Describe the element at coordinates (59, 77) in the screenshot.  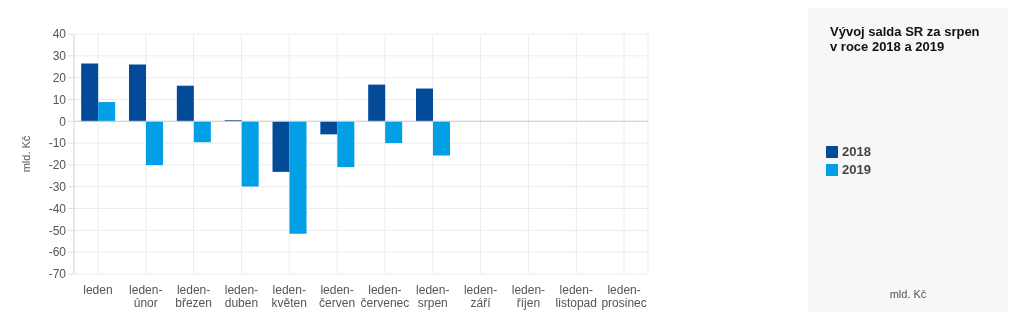
I see `y-tick-label: 20` at that location.